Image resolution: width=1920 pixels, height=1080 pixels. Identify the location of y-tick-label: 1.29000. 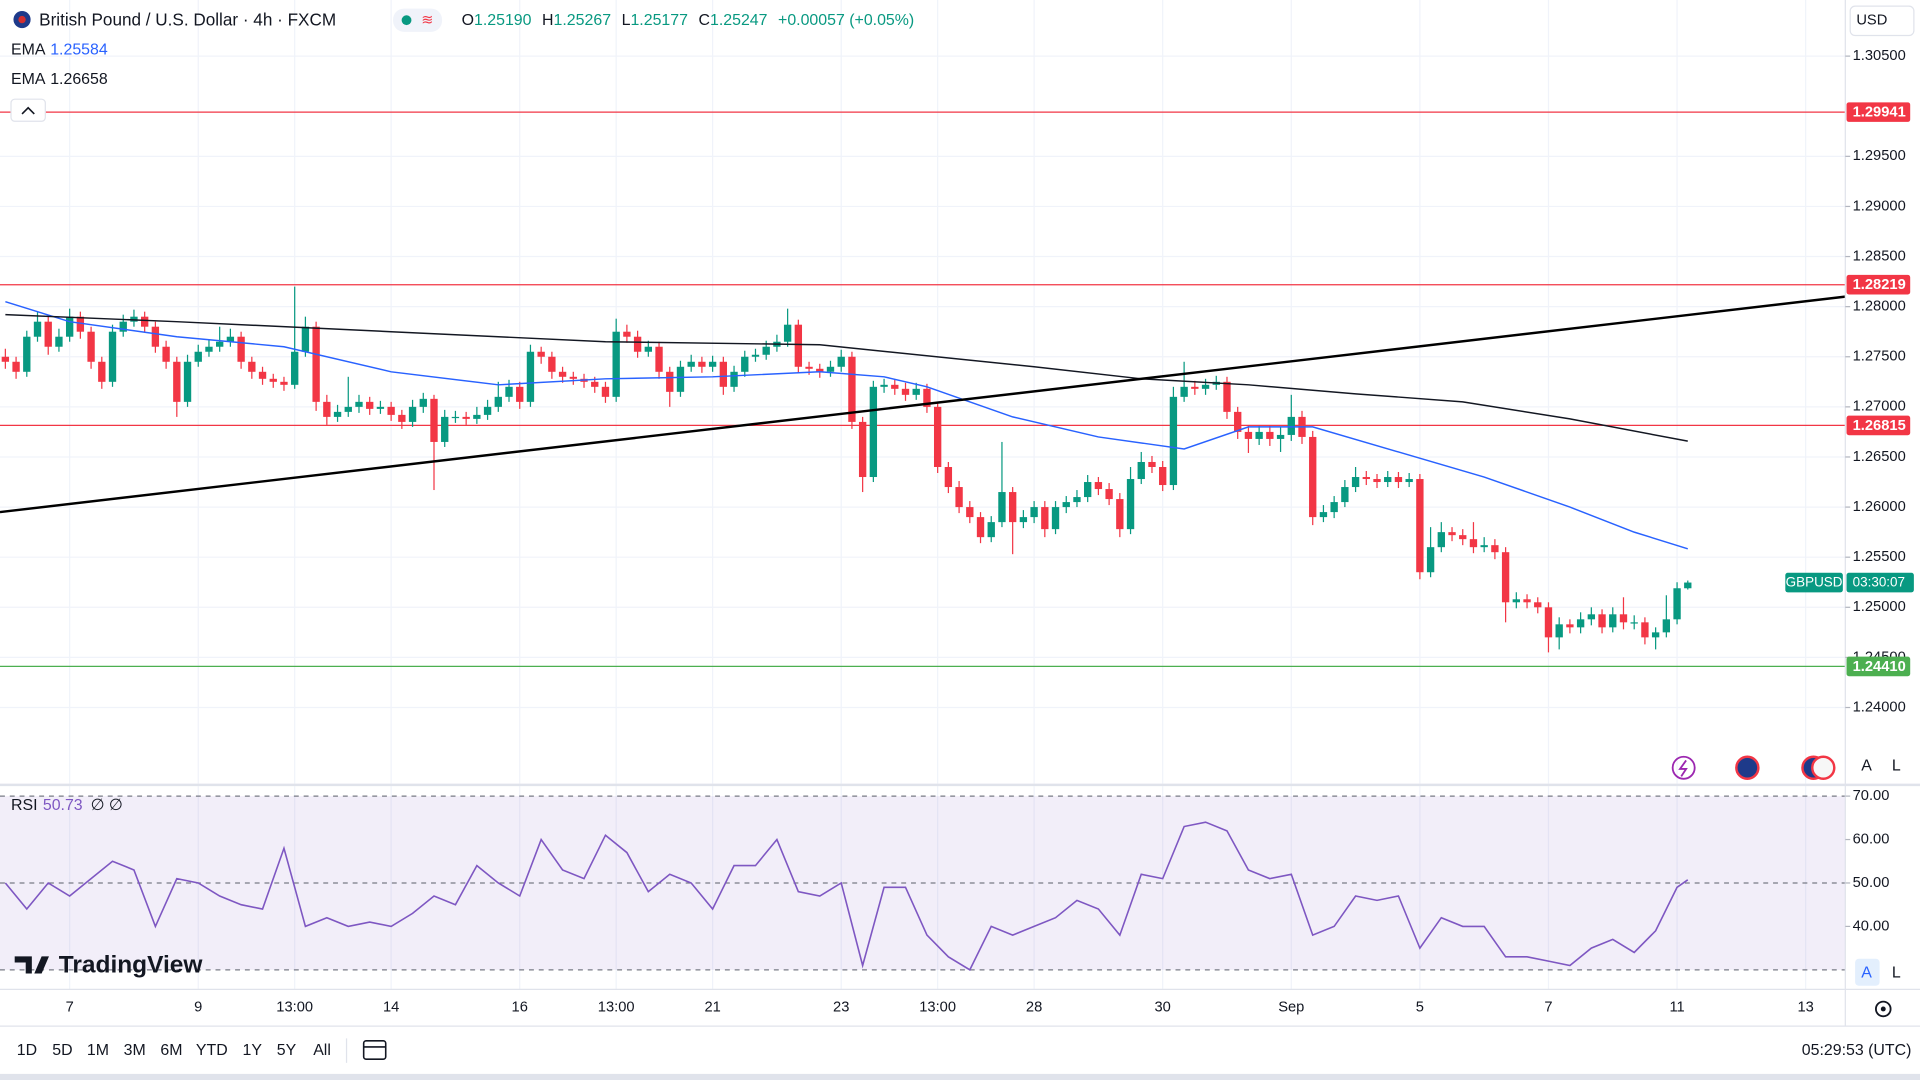
(1879, 206).